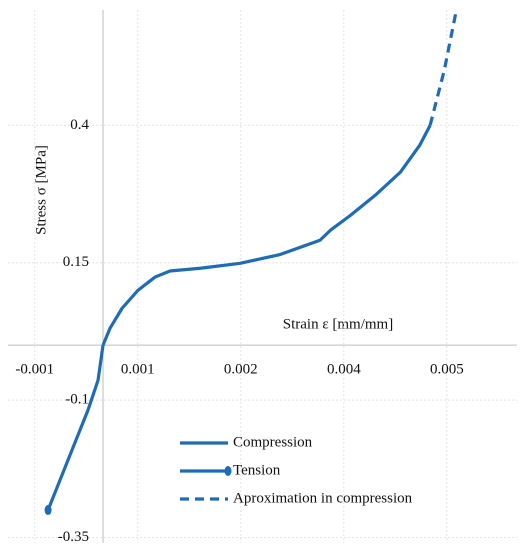 Image resolution: width=525 pixels, height=550 pixels. I want to click on x-tick-label: -0.001, so click(34, 370).